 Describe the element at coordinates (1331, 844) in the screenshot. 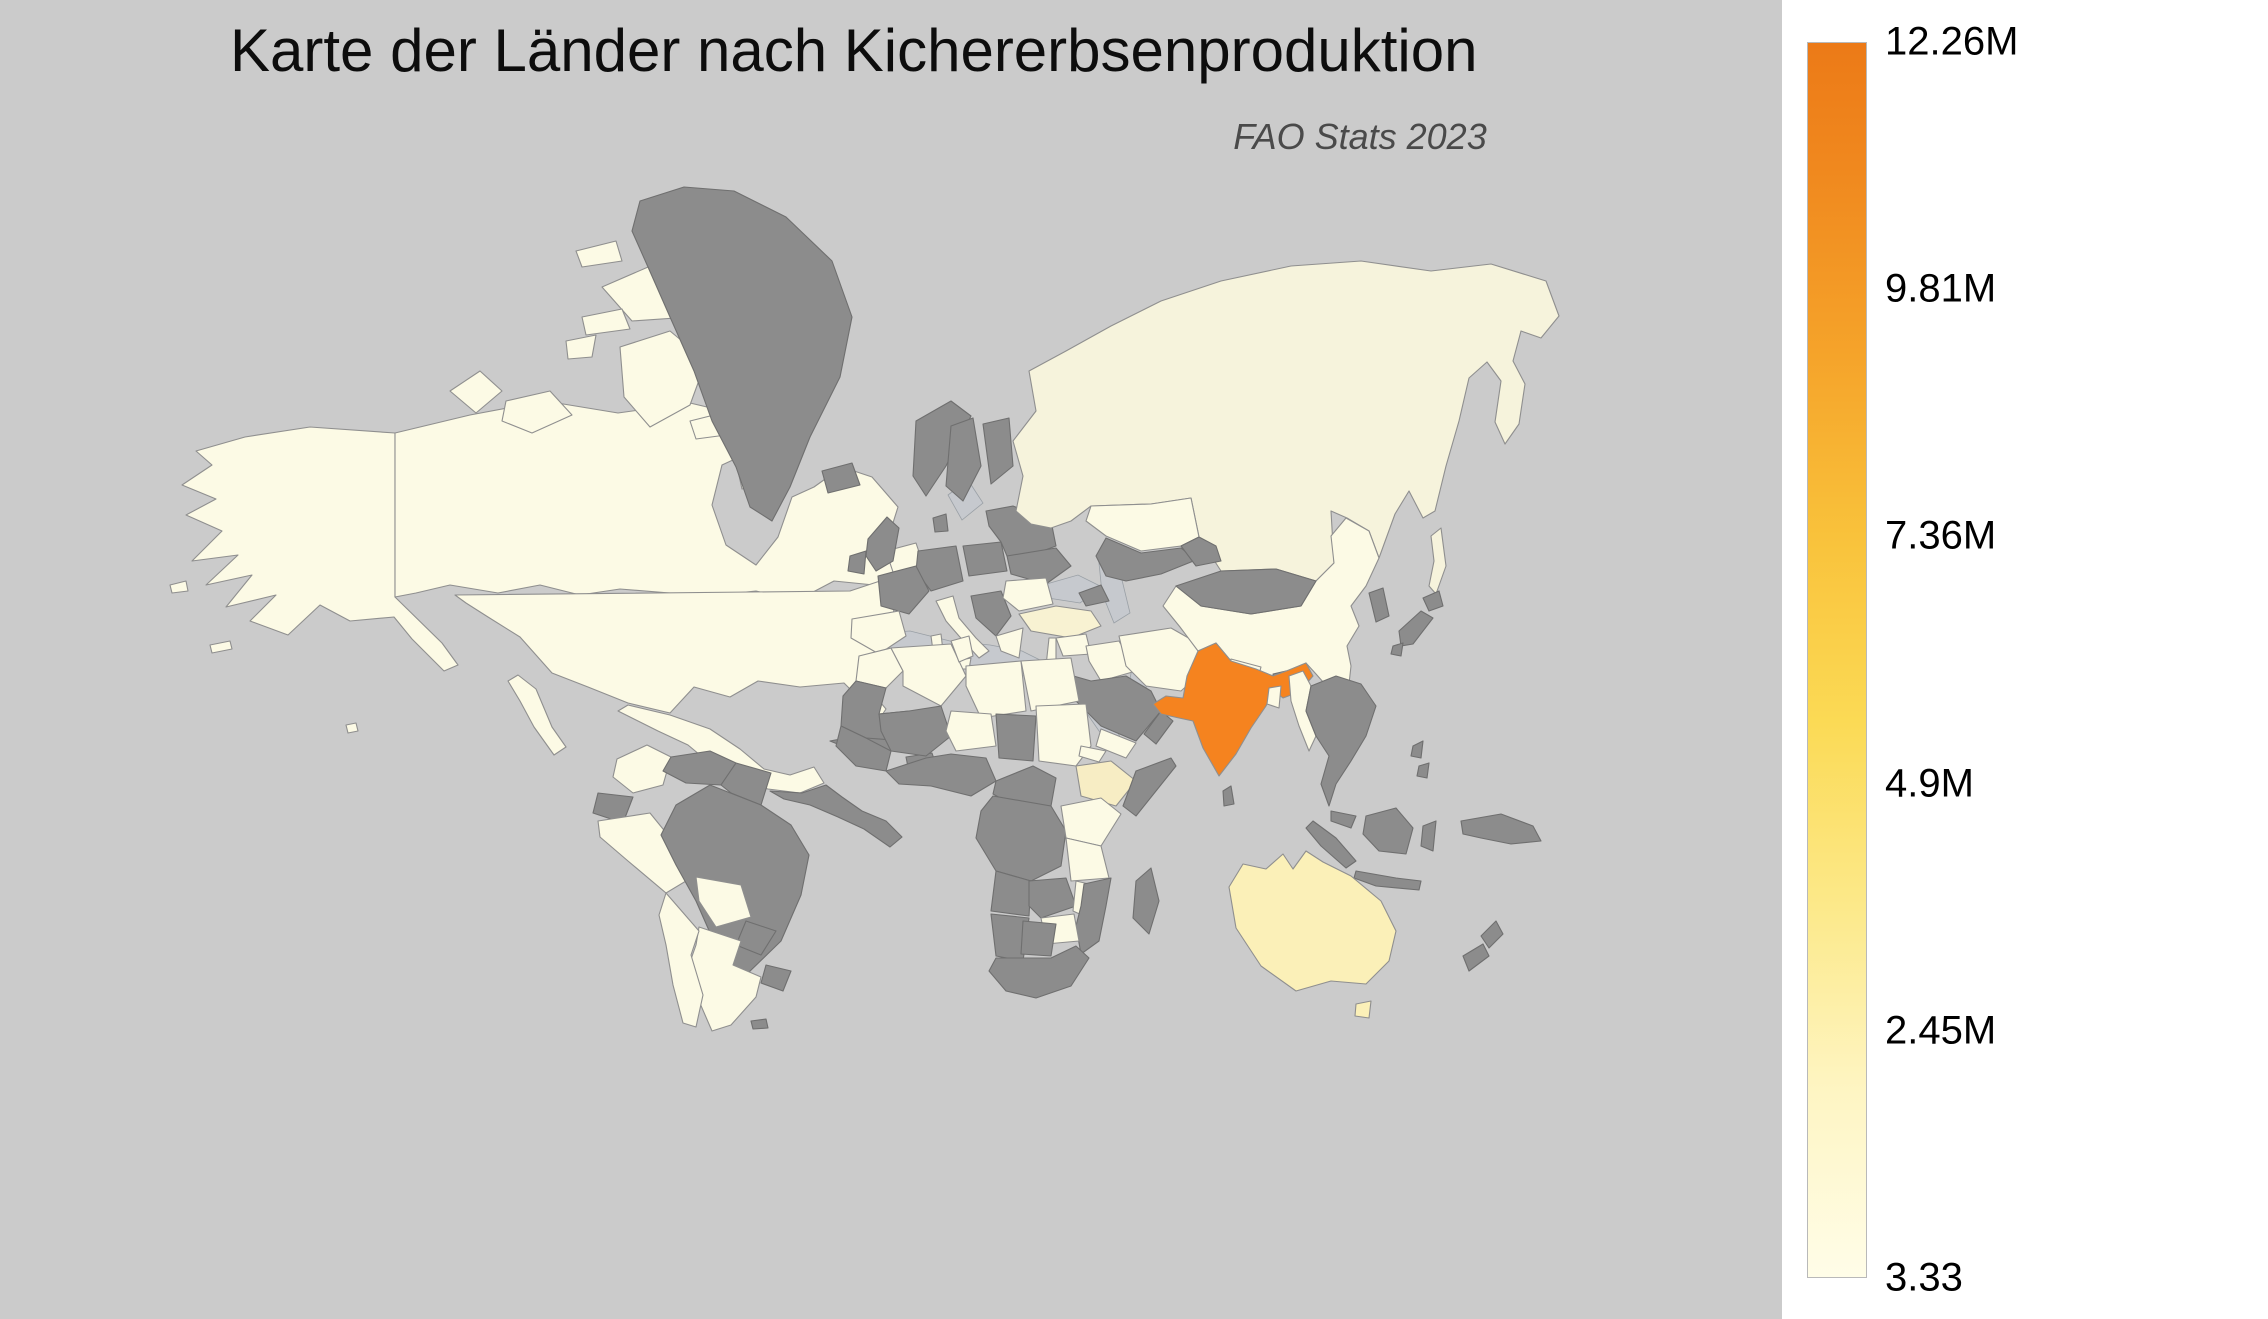

I see `country-sumatra` at that location.